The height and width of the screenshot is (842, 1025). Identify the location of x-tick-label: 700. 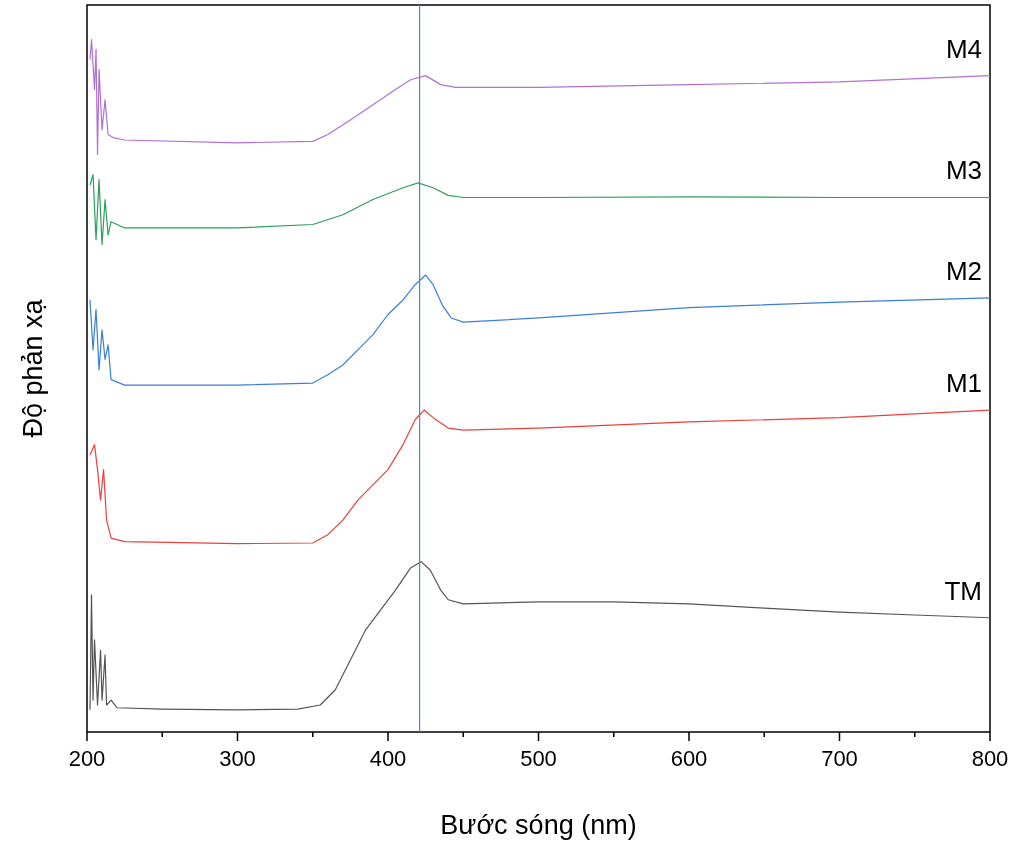
(839, 758).